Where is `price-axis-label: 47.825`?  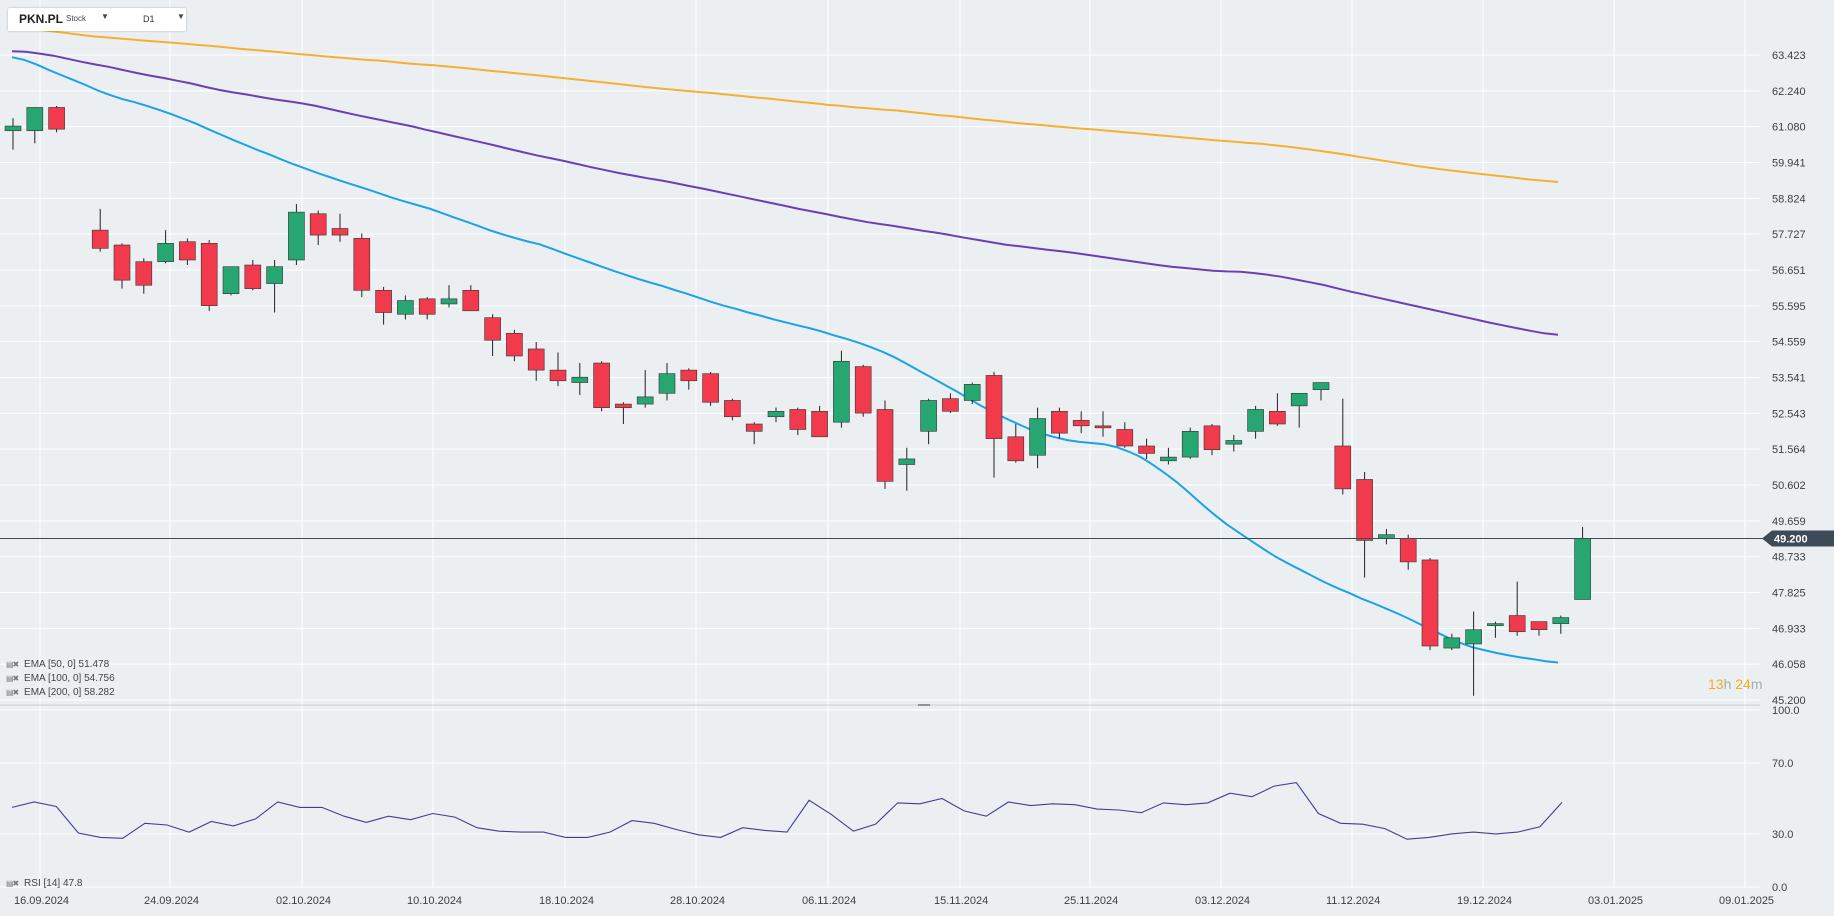
price-axis-label: 47.825 is located at coordinates (1789, 594).